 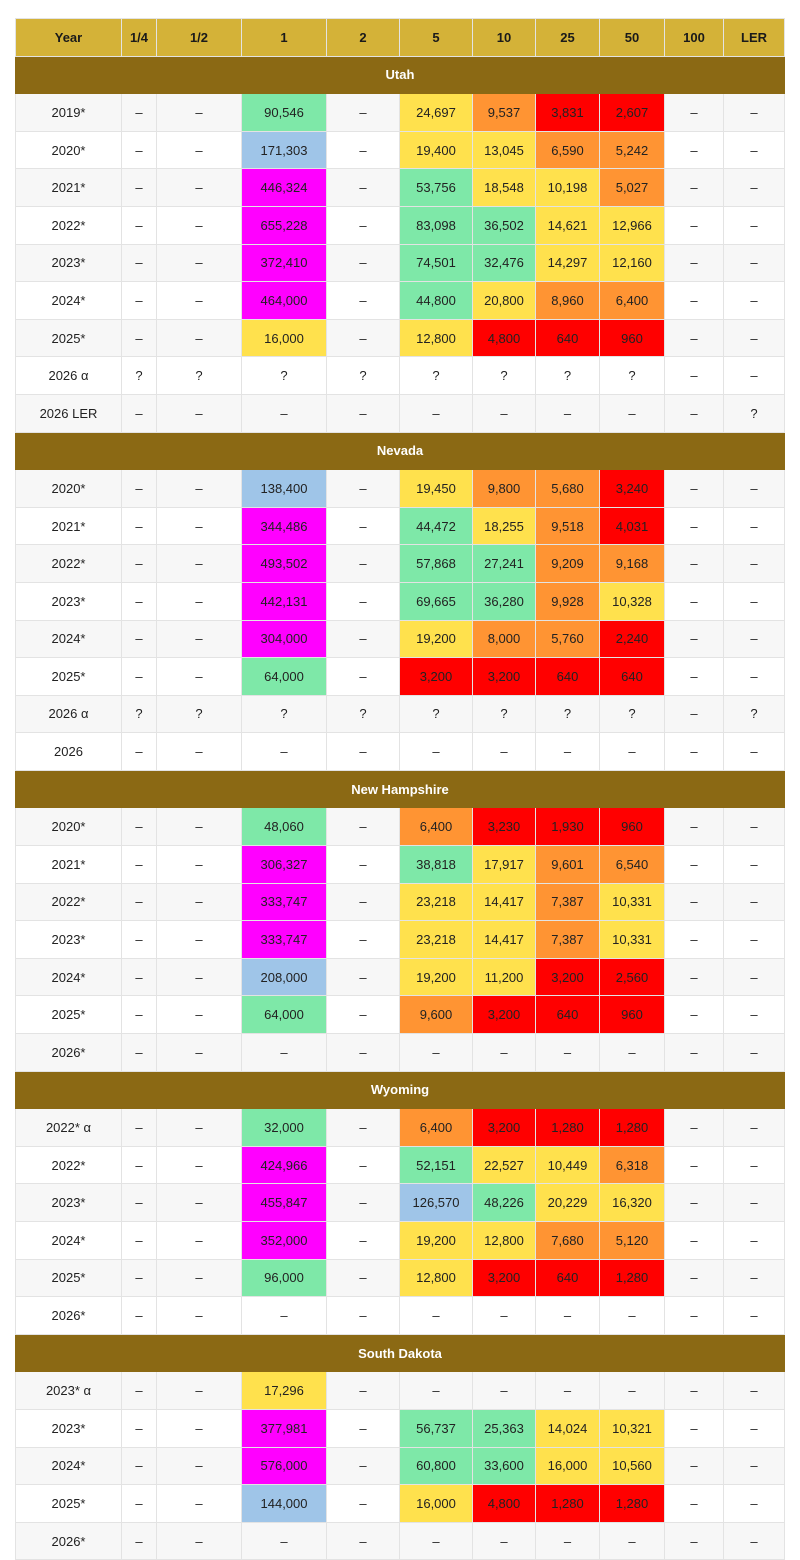 I want to click on table-row: 2020* – –48,060–6,400 3,230 1,930 960– –, so click(x=400, y=827).